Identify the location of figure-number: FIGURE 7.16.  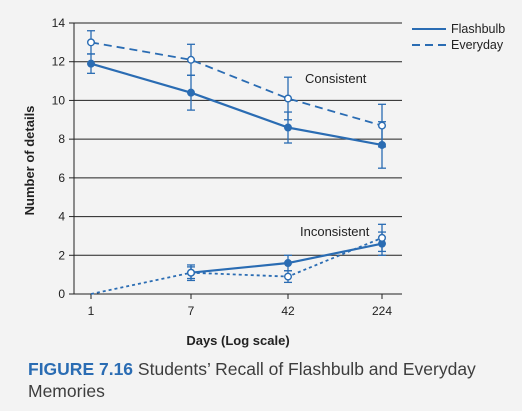
(81, 369).